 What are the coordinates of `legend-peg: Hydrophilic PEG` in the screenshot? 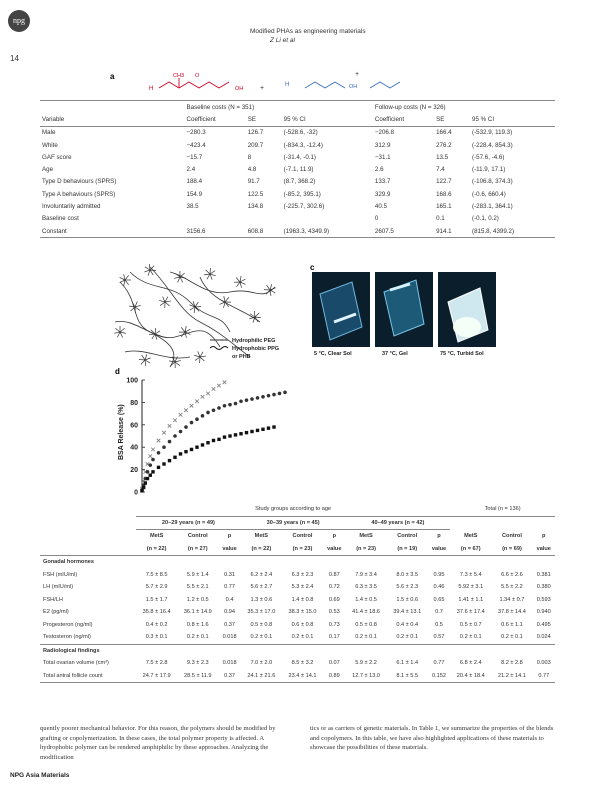 It's located at (253, 341).